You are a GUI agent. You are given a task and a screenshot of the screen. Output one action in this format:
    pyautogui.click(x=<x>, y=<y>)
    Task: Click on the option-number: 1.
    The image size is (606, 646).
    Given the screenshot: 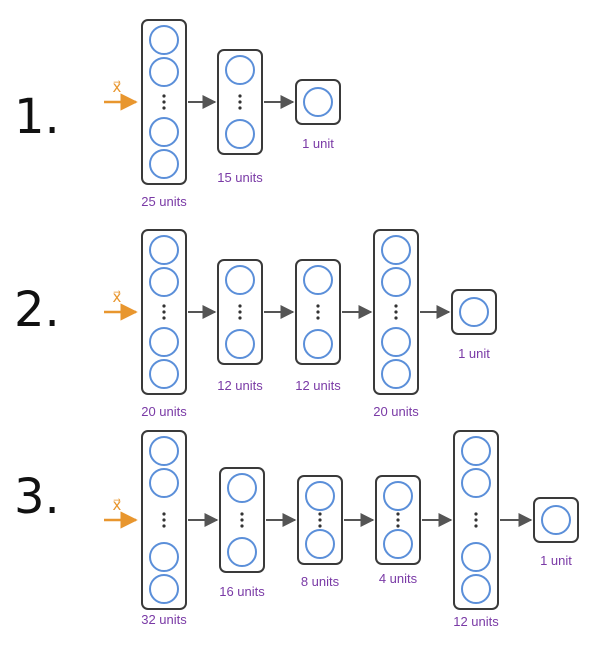 What is the action you would take?
    pyautogui.click(x=37, y=117)
    